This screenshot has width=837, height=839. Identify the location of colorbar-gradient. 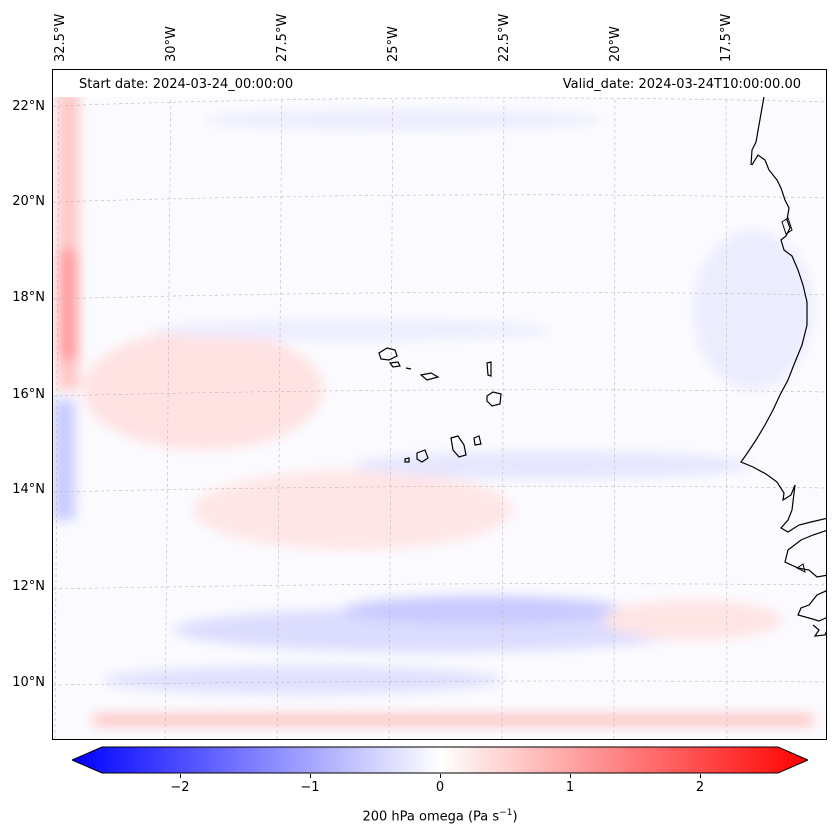
(440, 760).